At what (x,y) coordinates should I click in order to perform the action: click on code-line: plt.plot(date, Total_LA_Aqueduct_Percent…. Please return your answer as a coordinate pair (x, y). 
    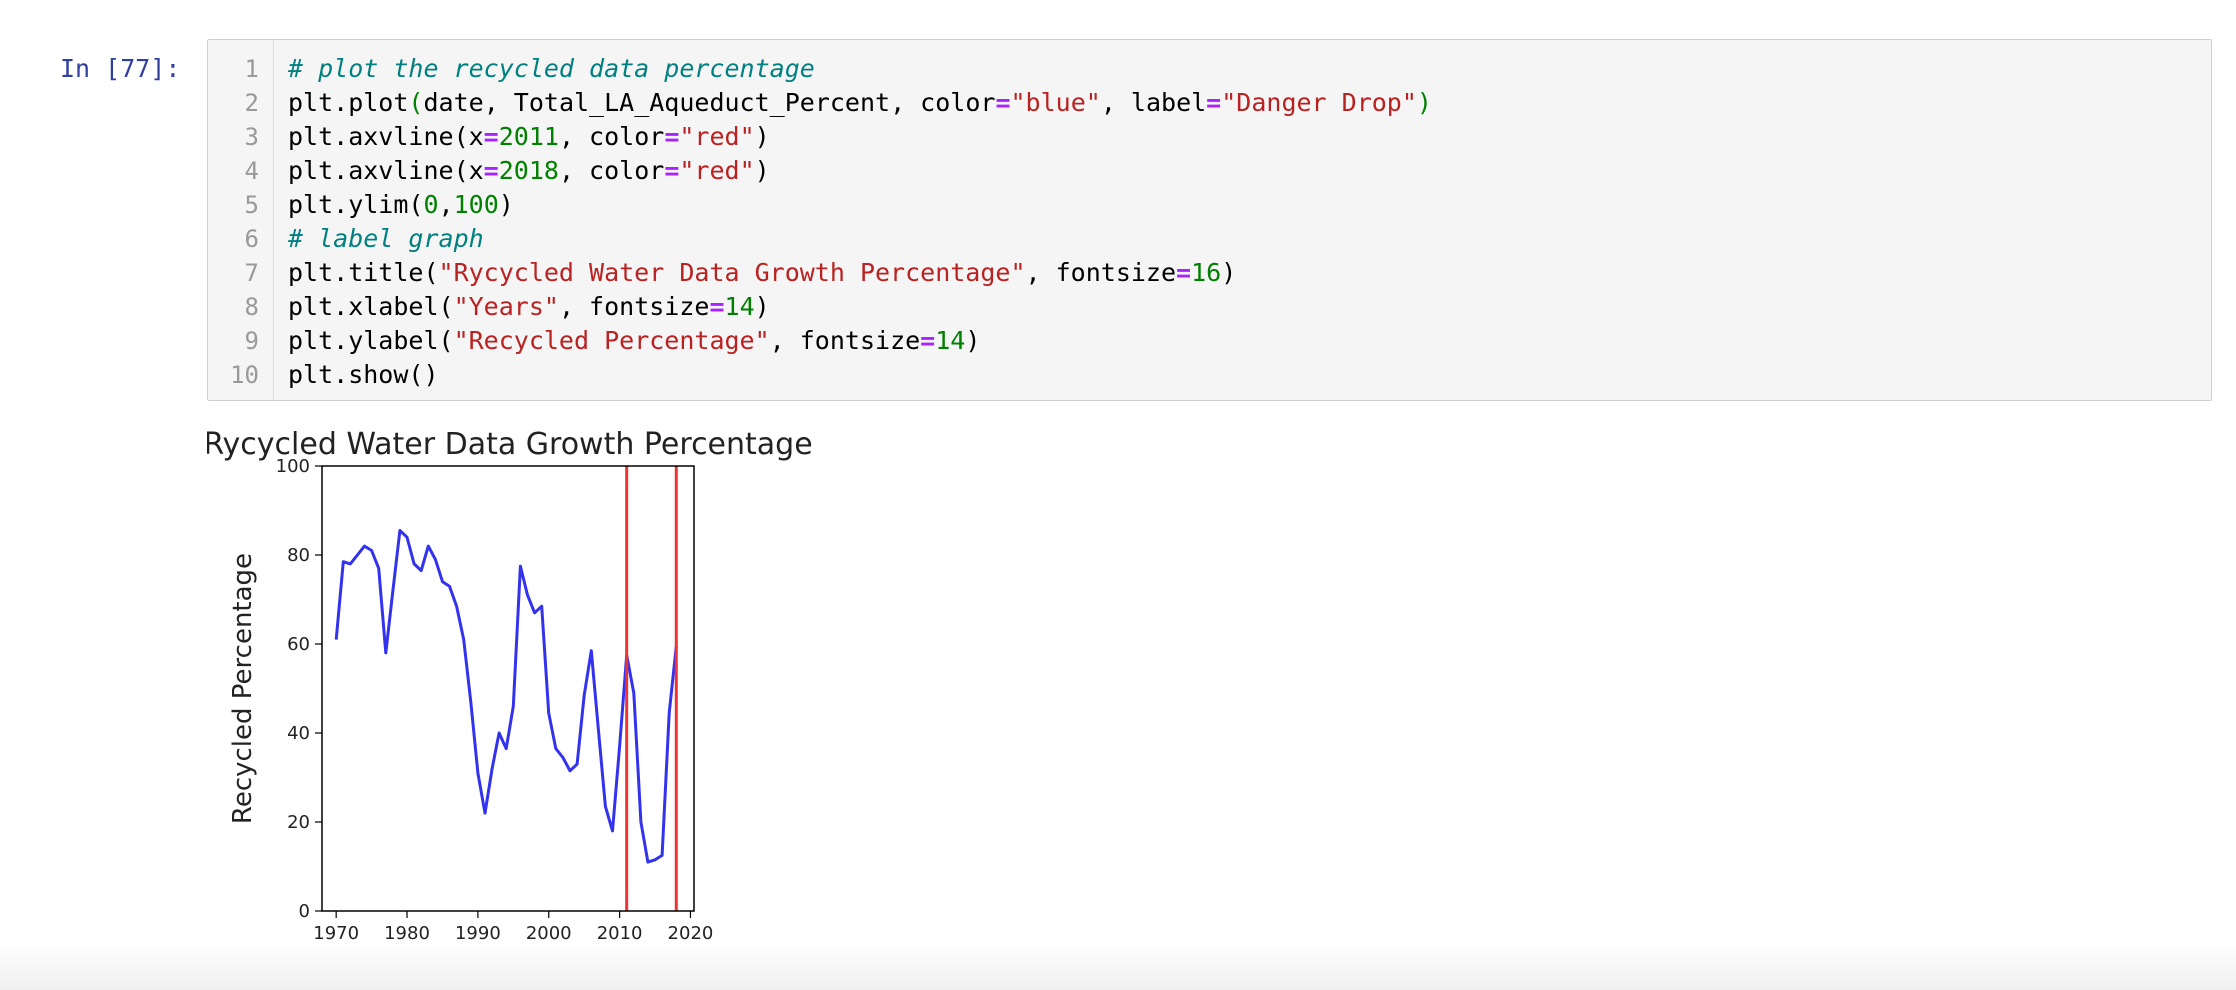
    Looking at the image, I should click on (860, 103).